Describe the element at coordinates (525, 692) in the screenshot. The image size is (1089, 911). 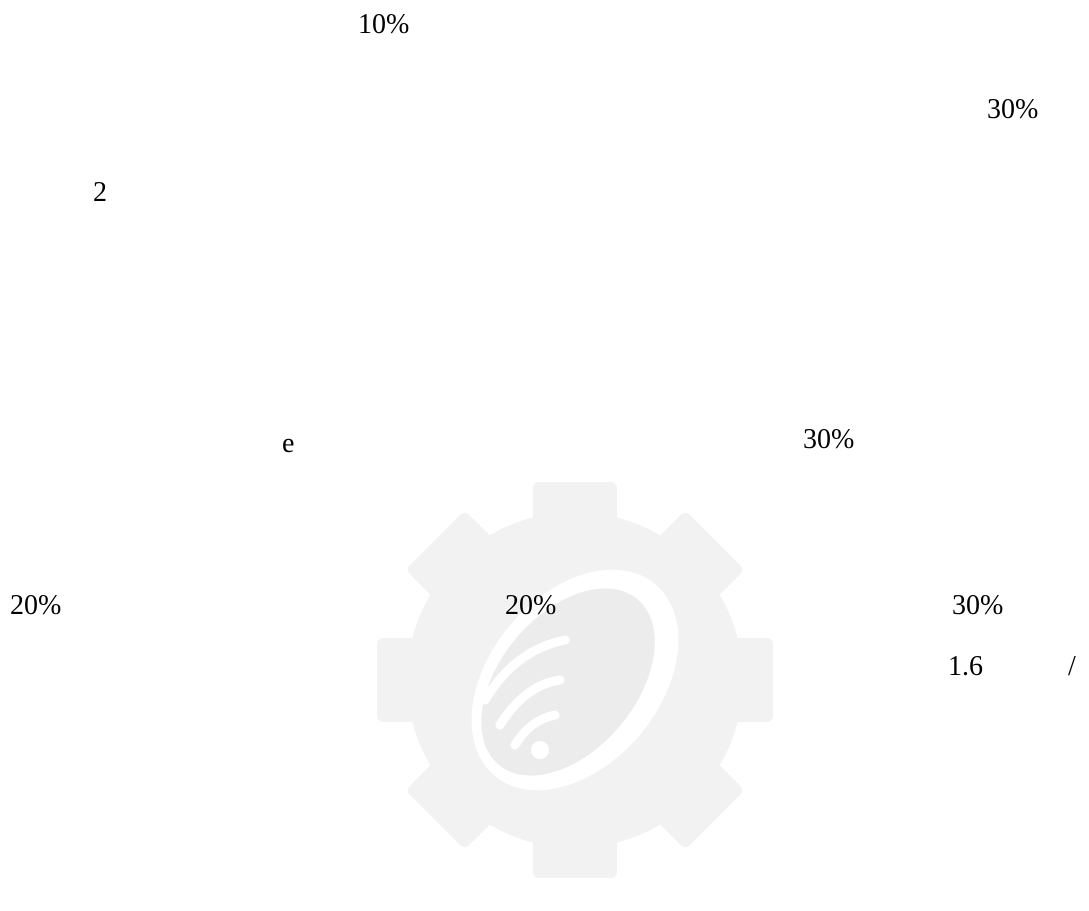
I see `logo-wifi` at that location.